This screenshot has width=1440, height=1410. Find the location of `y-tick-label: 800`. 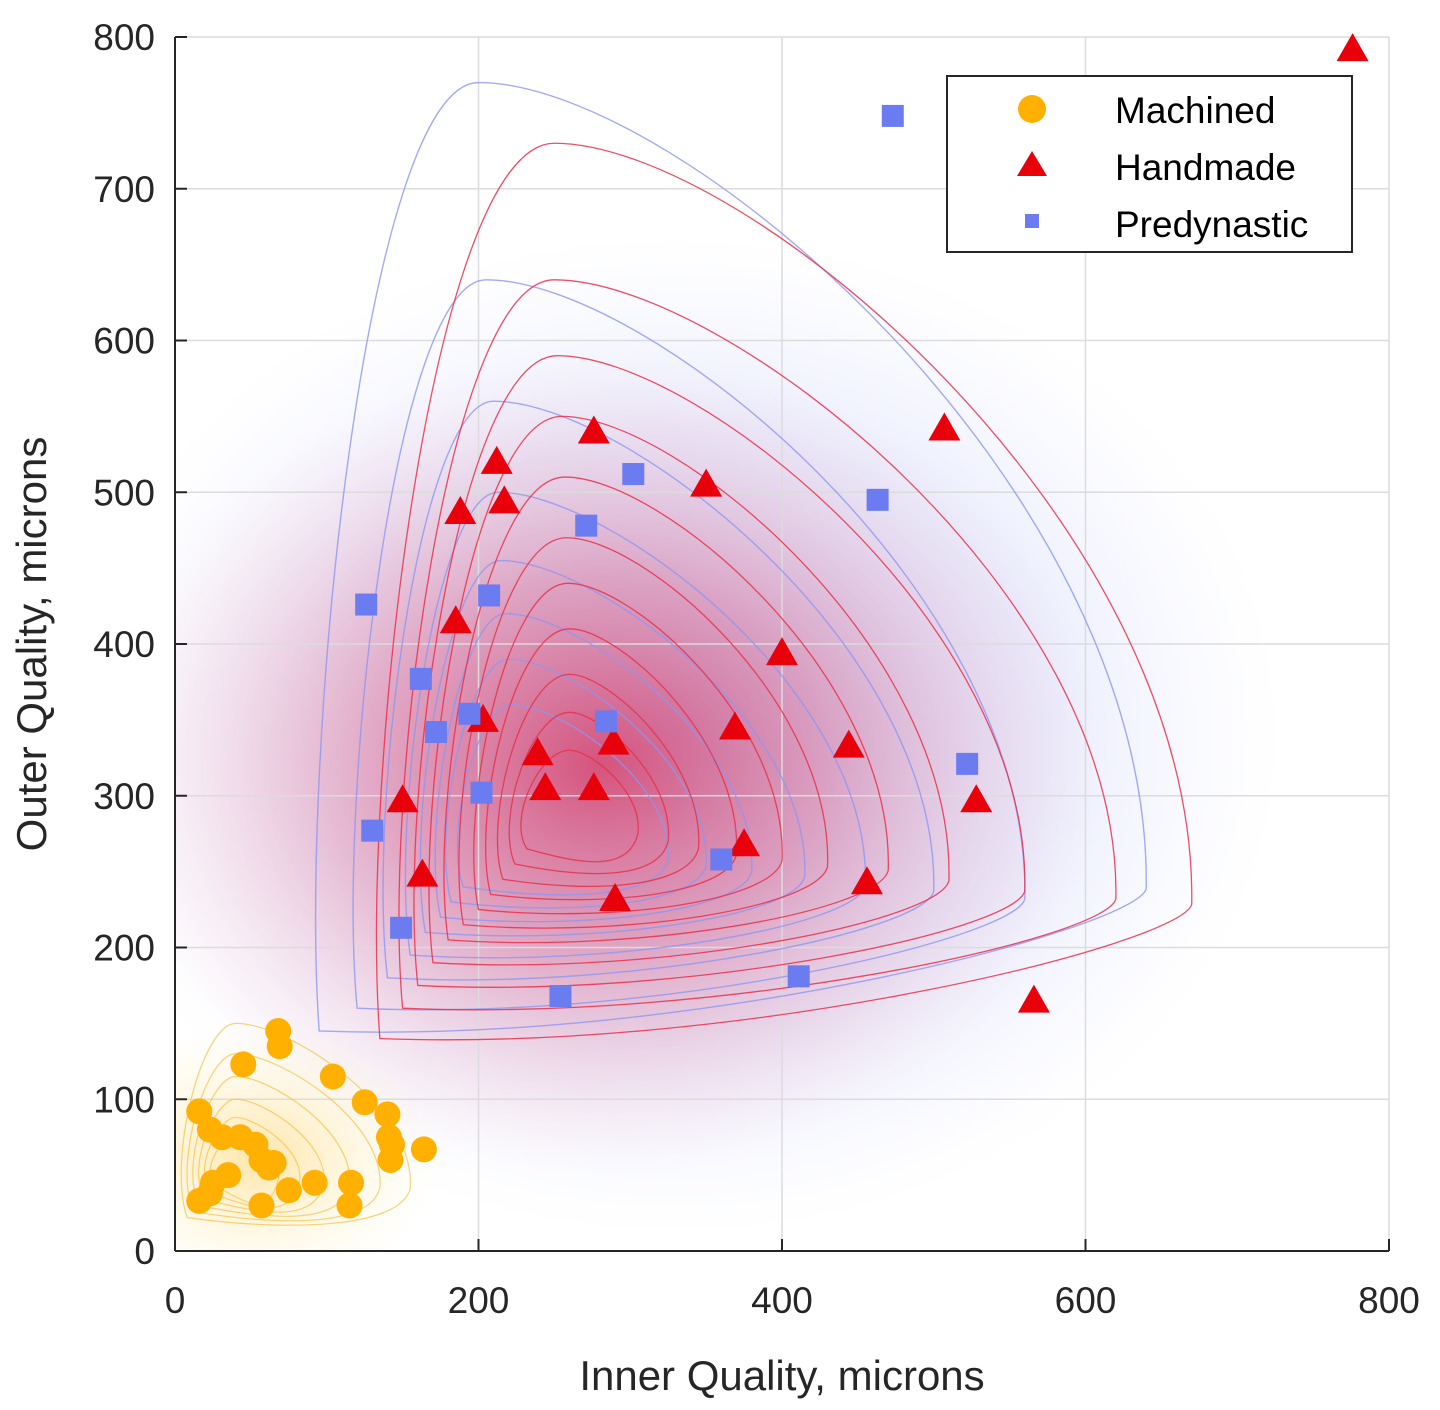

y-tick-label: 800 is located at coordinates (124, 37).